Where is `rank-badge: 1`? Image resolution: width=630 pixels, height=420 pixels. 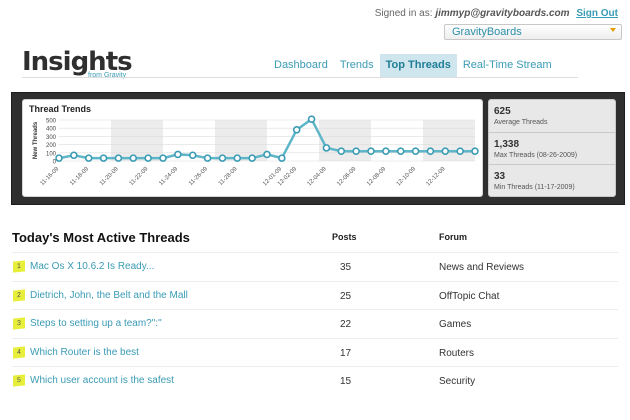
rank-badge: 1 is located at coordinates (19, 266).